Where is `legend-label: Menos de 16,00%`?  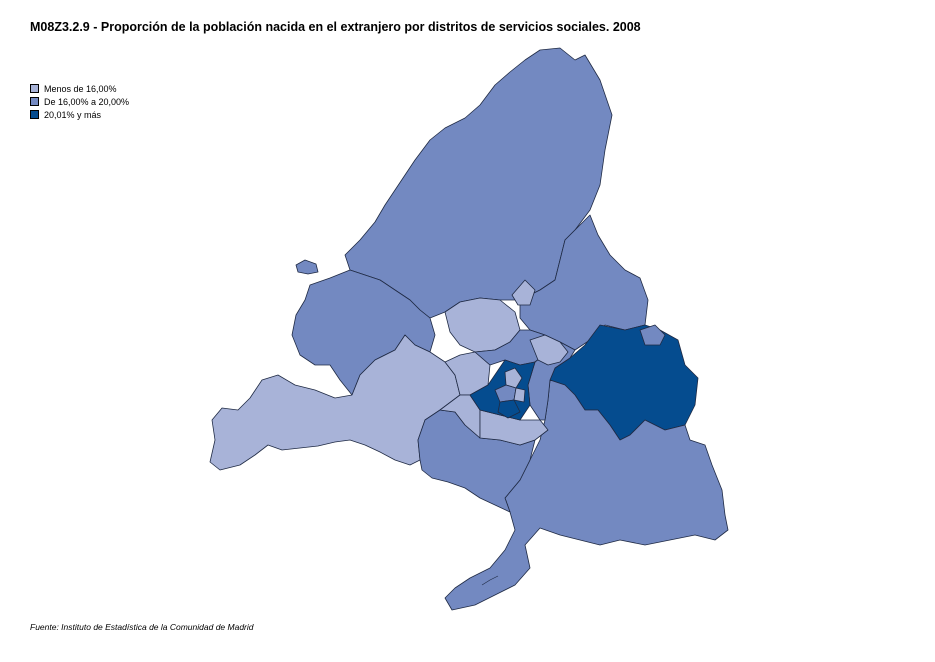 legend-label: Menos de 16,00% is located at coordinates (80, 88).